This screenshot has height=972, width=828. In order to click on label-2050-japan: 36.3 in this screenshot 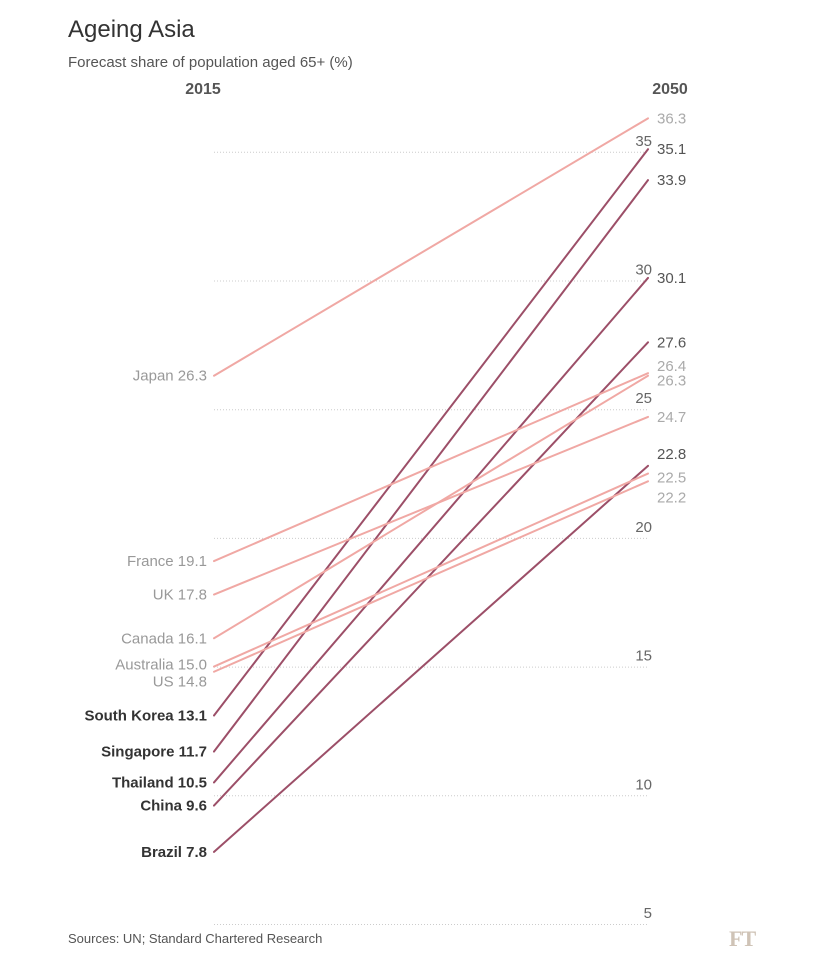, I will do `click(671, 118)`.